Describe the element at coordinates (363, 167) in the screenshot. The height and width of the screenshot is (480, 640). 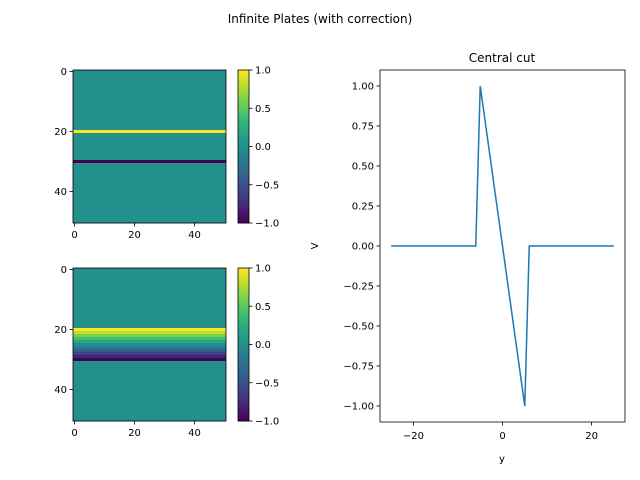
I see `y-tick-label: 0.50` at that location.